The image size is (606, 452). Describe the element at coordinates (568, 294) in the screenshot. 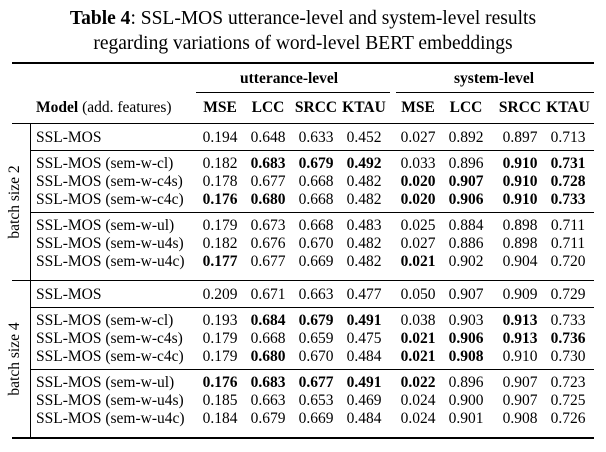

I see `value-cell: 0.729` at that location.